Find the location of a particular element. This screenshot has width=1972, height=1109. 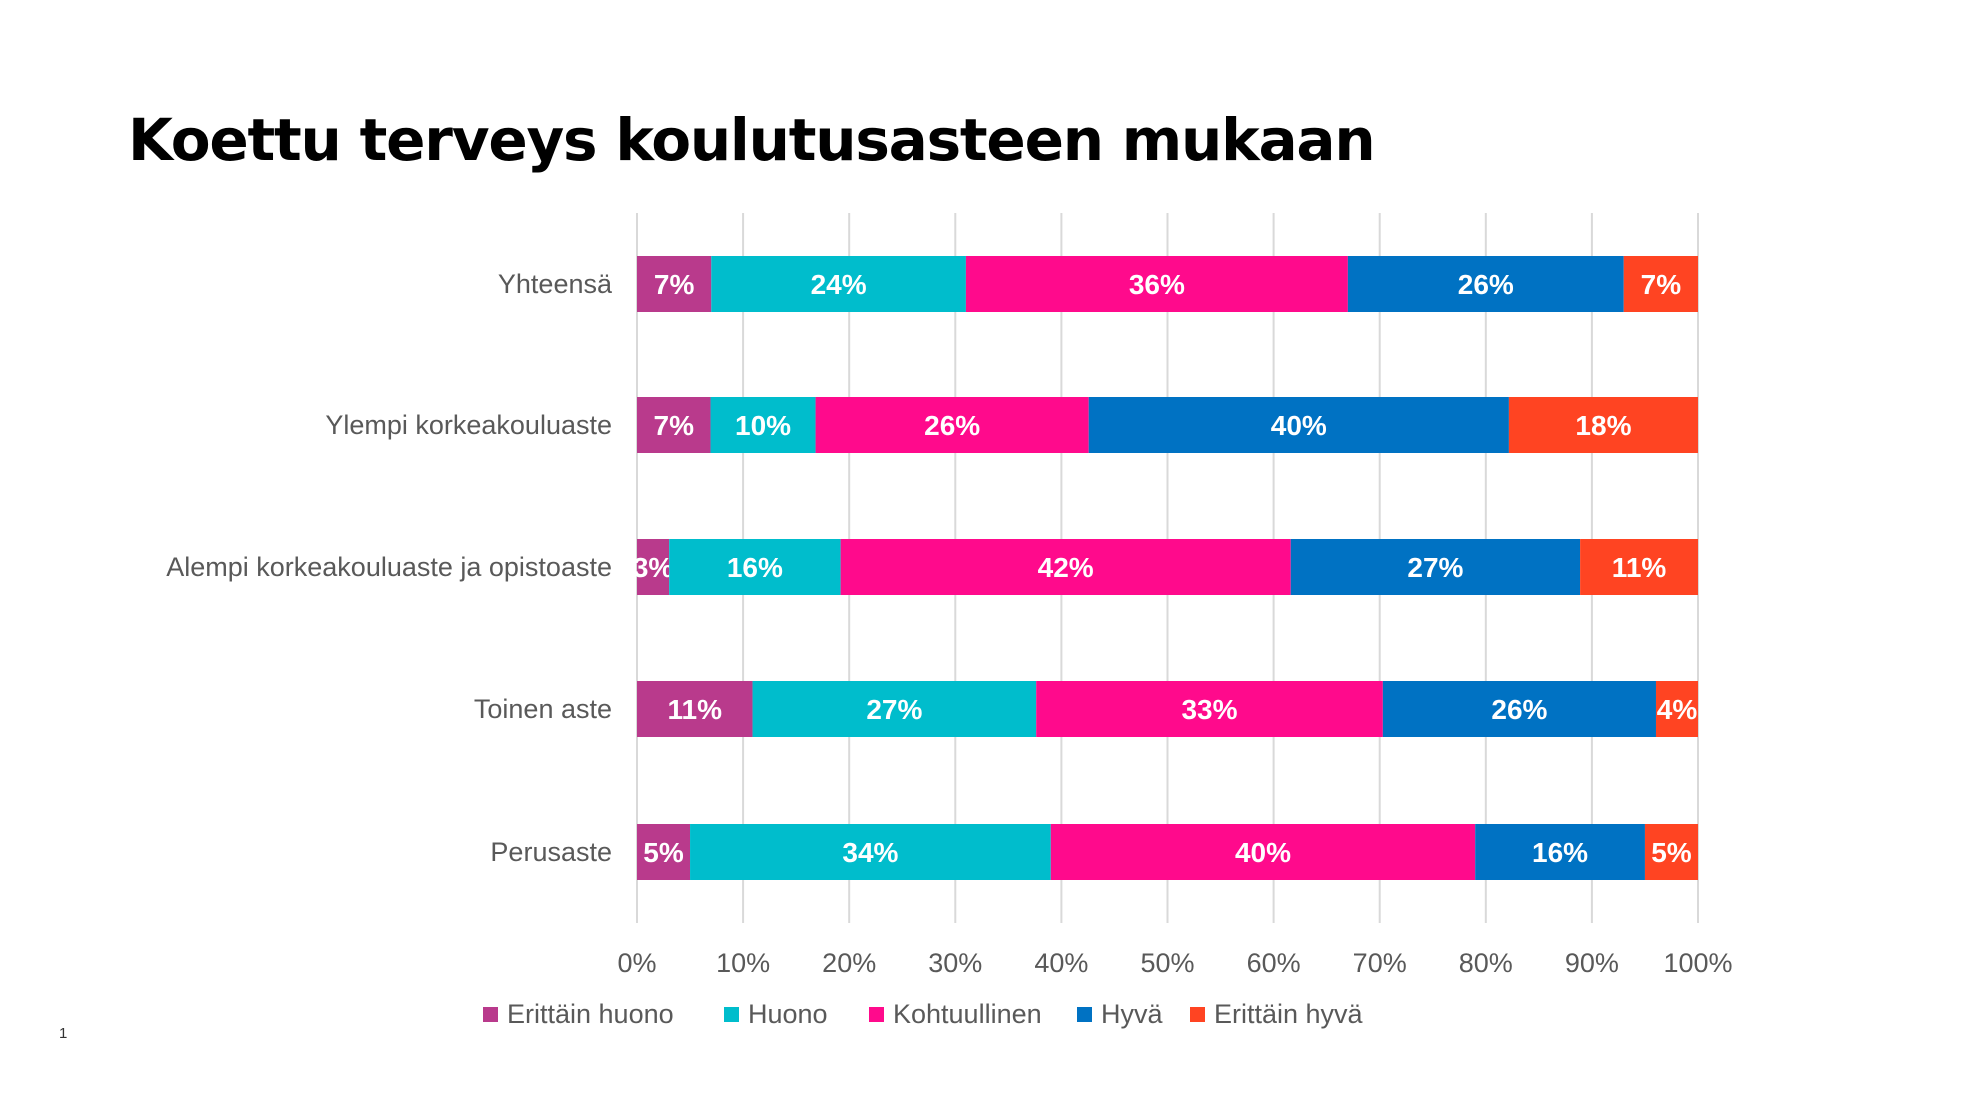

data-label: 4% is located at coordinates (1677, 709).